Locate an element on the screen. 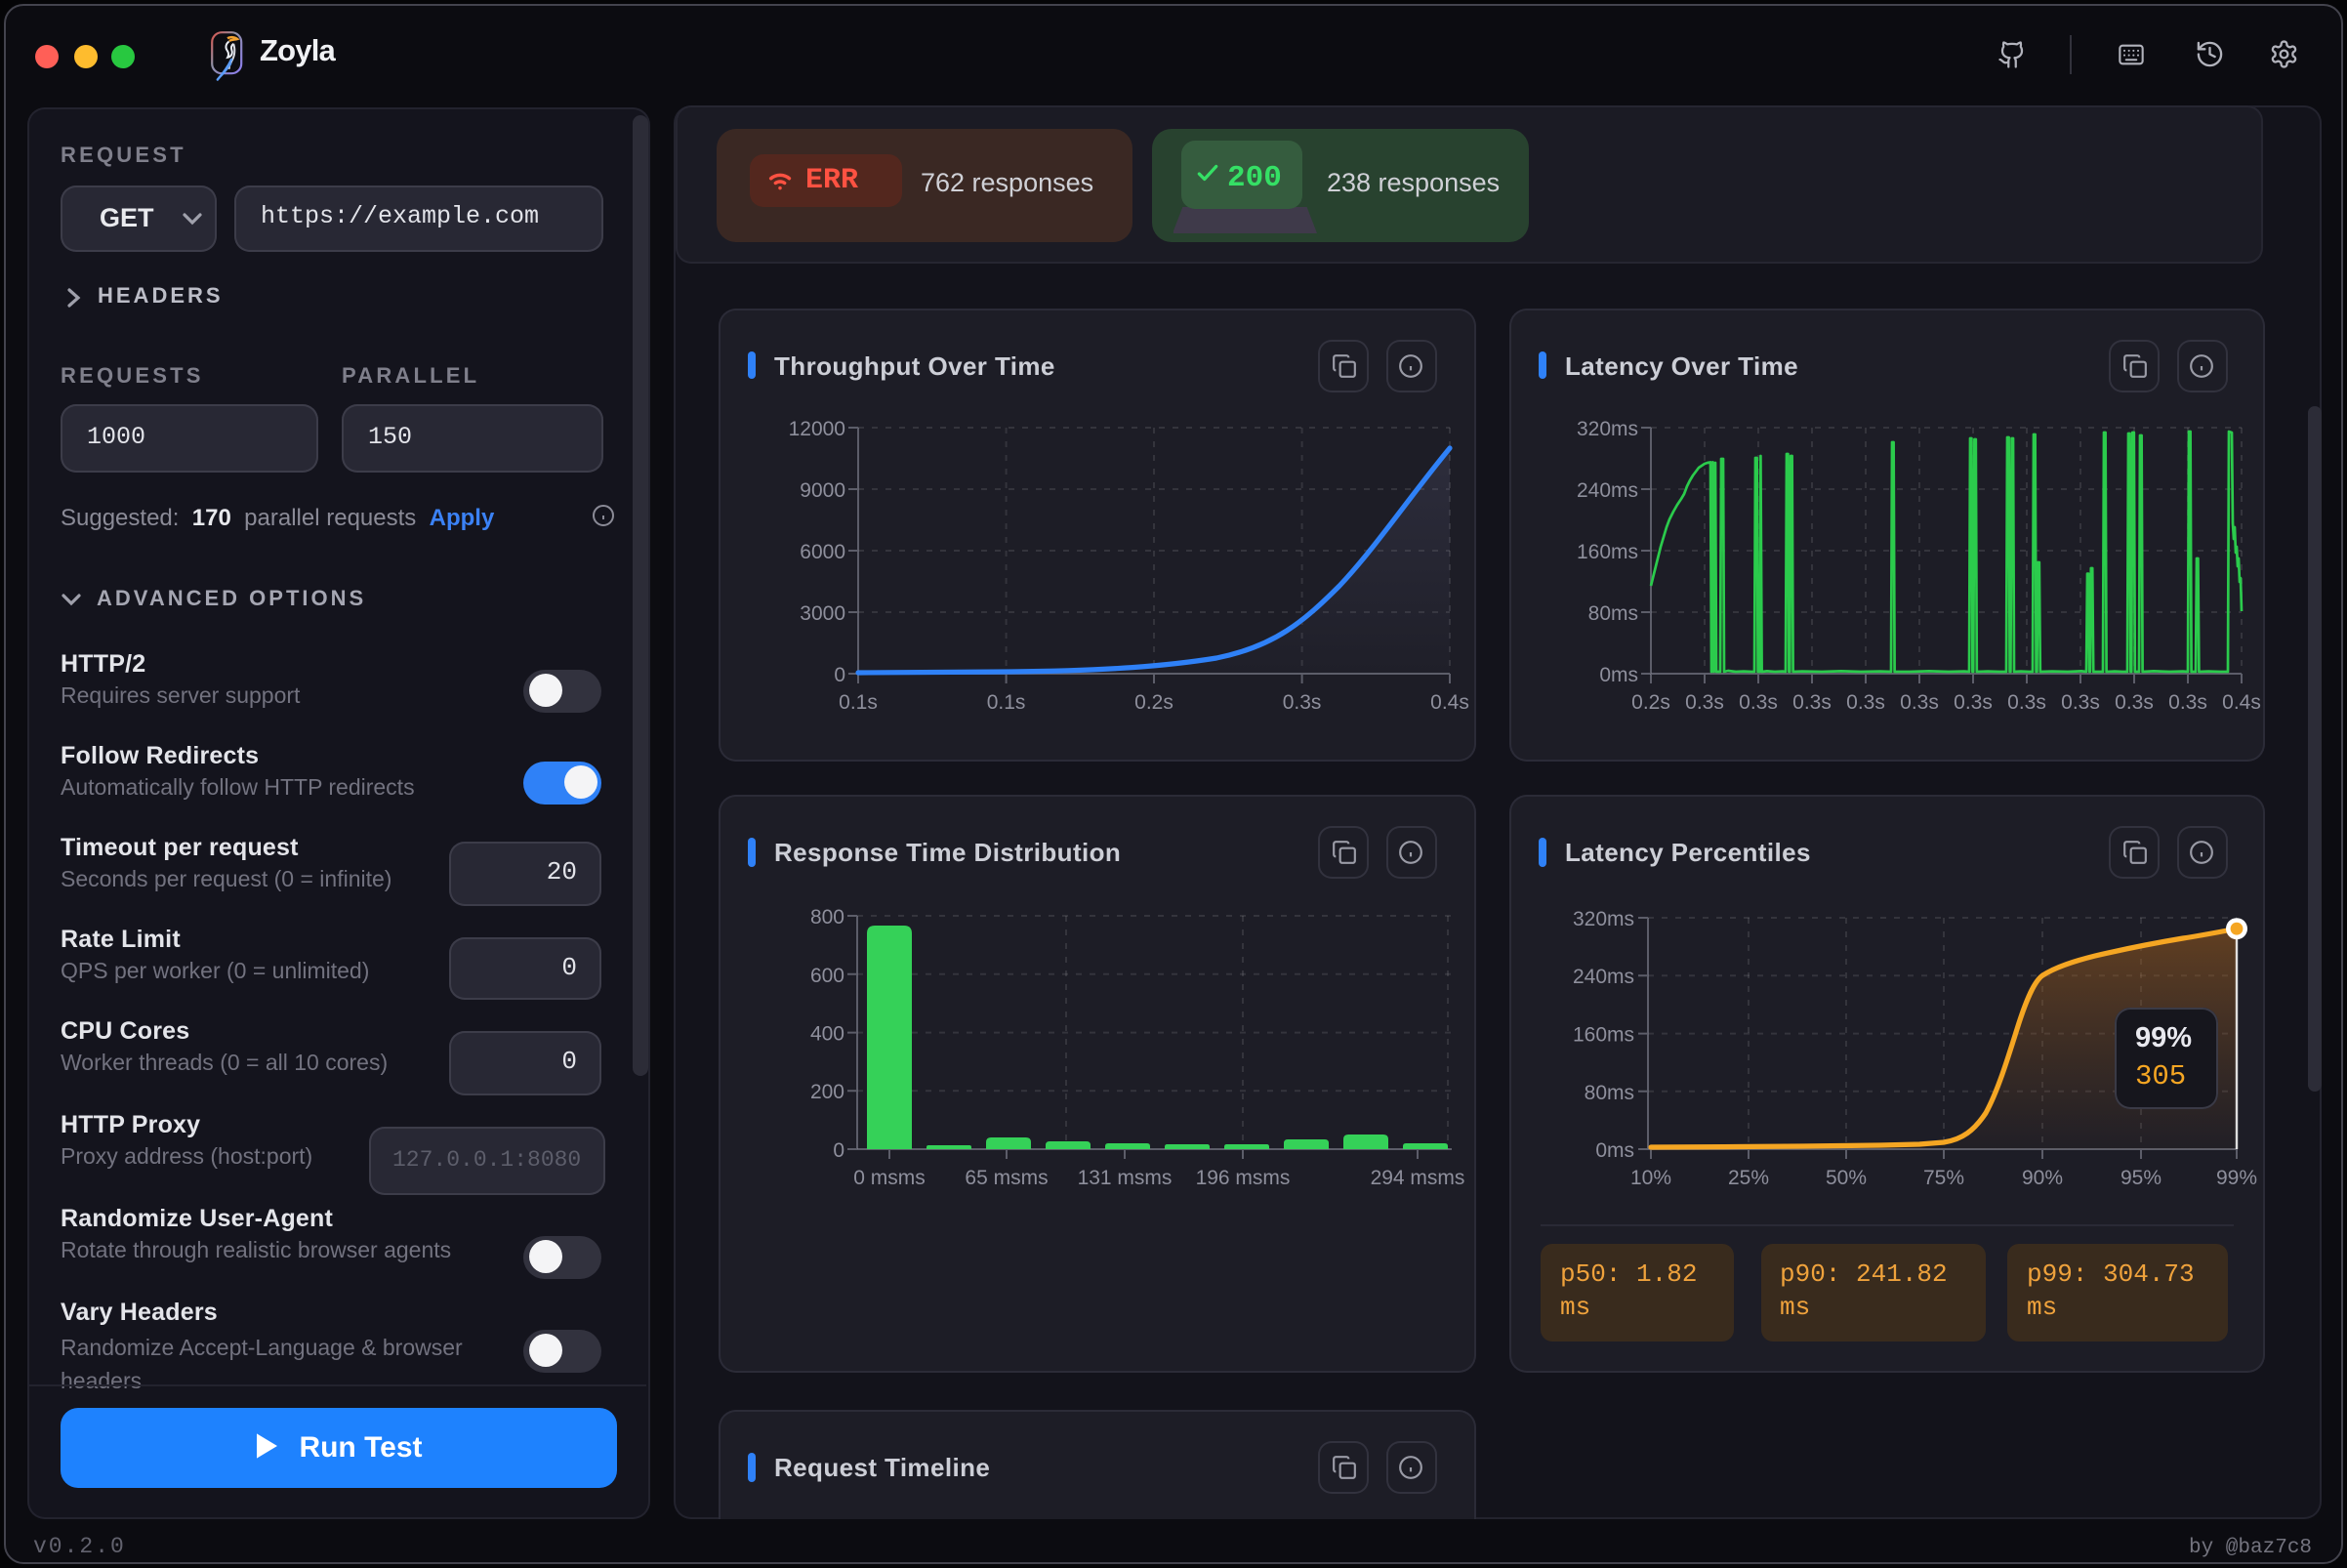 The width and height of the screenshot is (2347, 1568). svg-text: 90% is located at coordinates (2042, 1178).